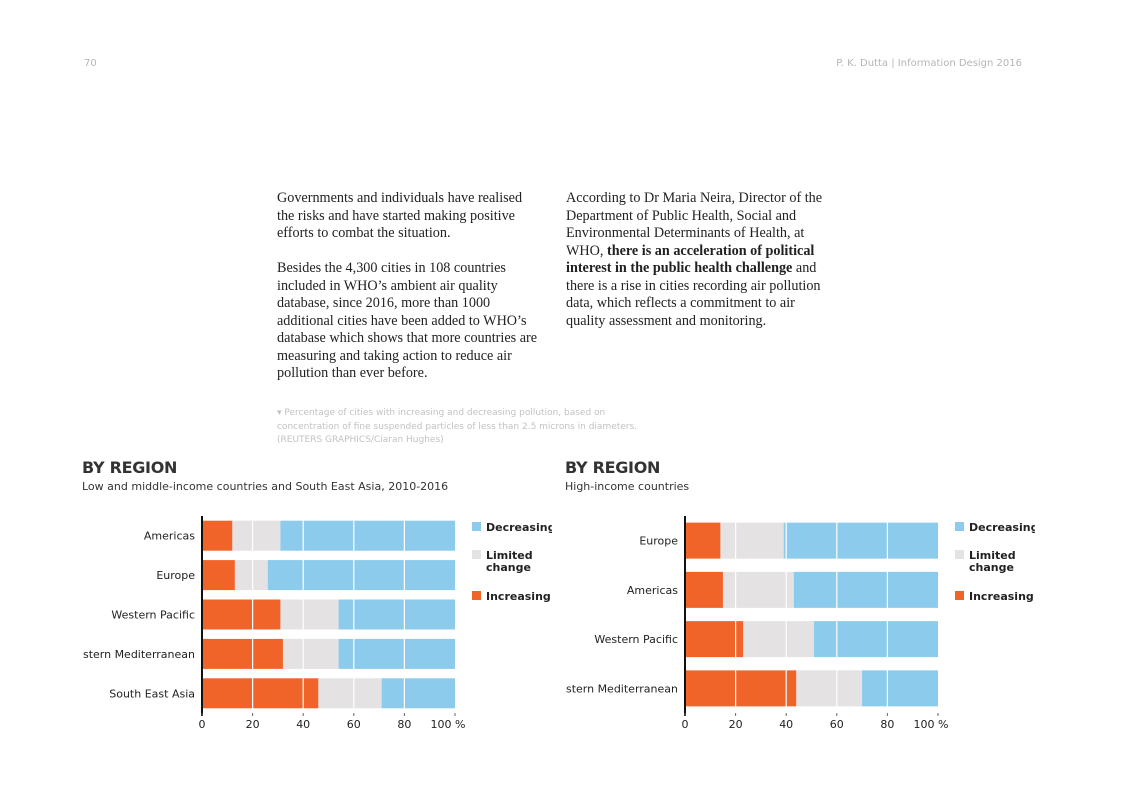 Image resolution: width=1131 pixels, height=800 pixels. I want to click on bar-limited-change-south-east-asia, so click(350, 693).